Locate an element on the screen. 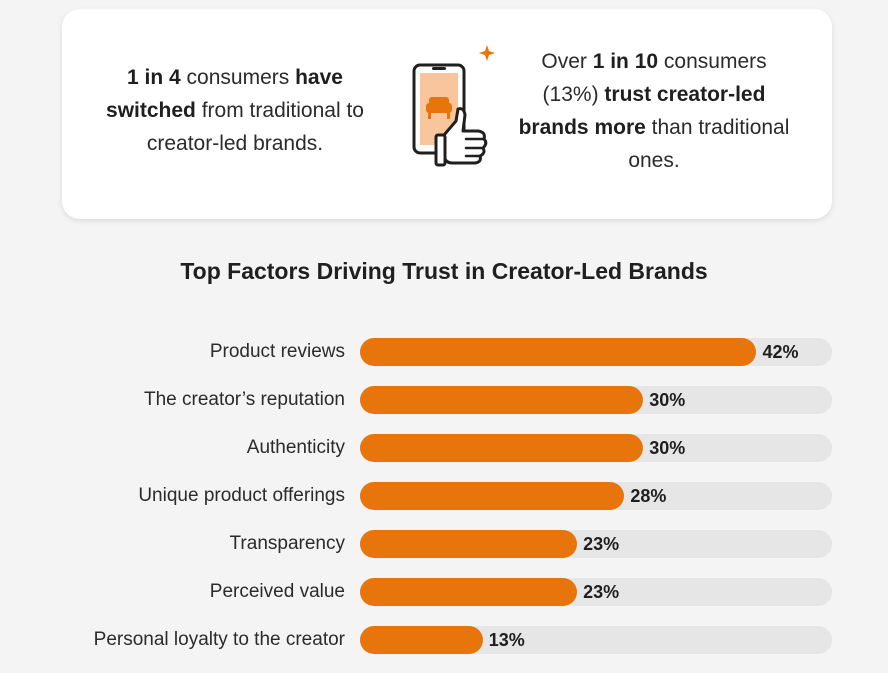 The image size is (888, 673). trust-stat-text-1: Over is located at coordinates (567, 61).